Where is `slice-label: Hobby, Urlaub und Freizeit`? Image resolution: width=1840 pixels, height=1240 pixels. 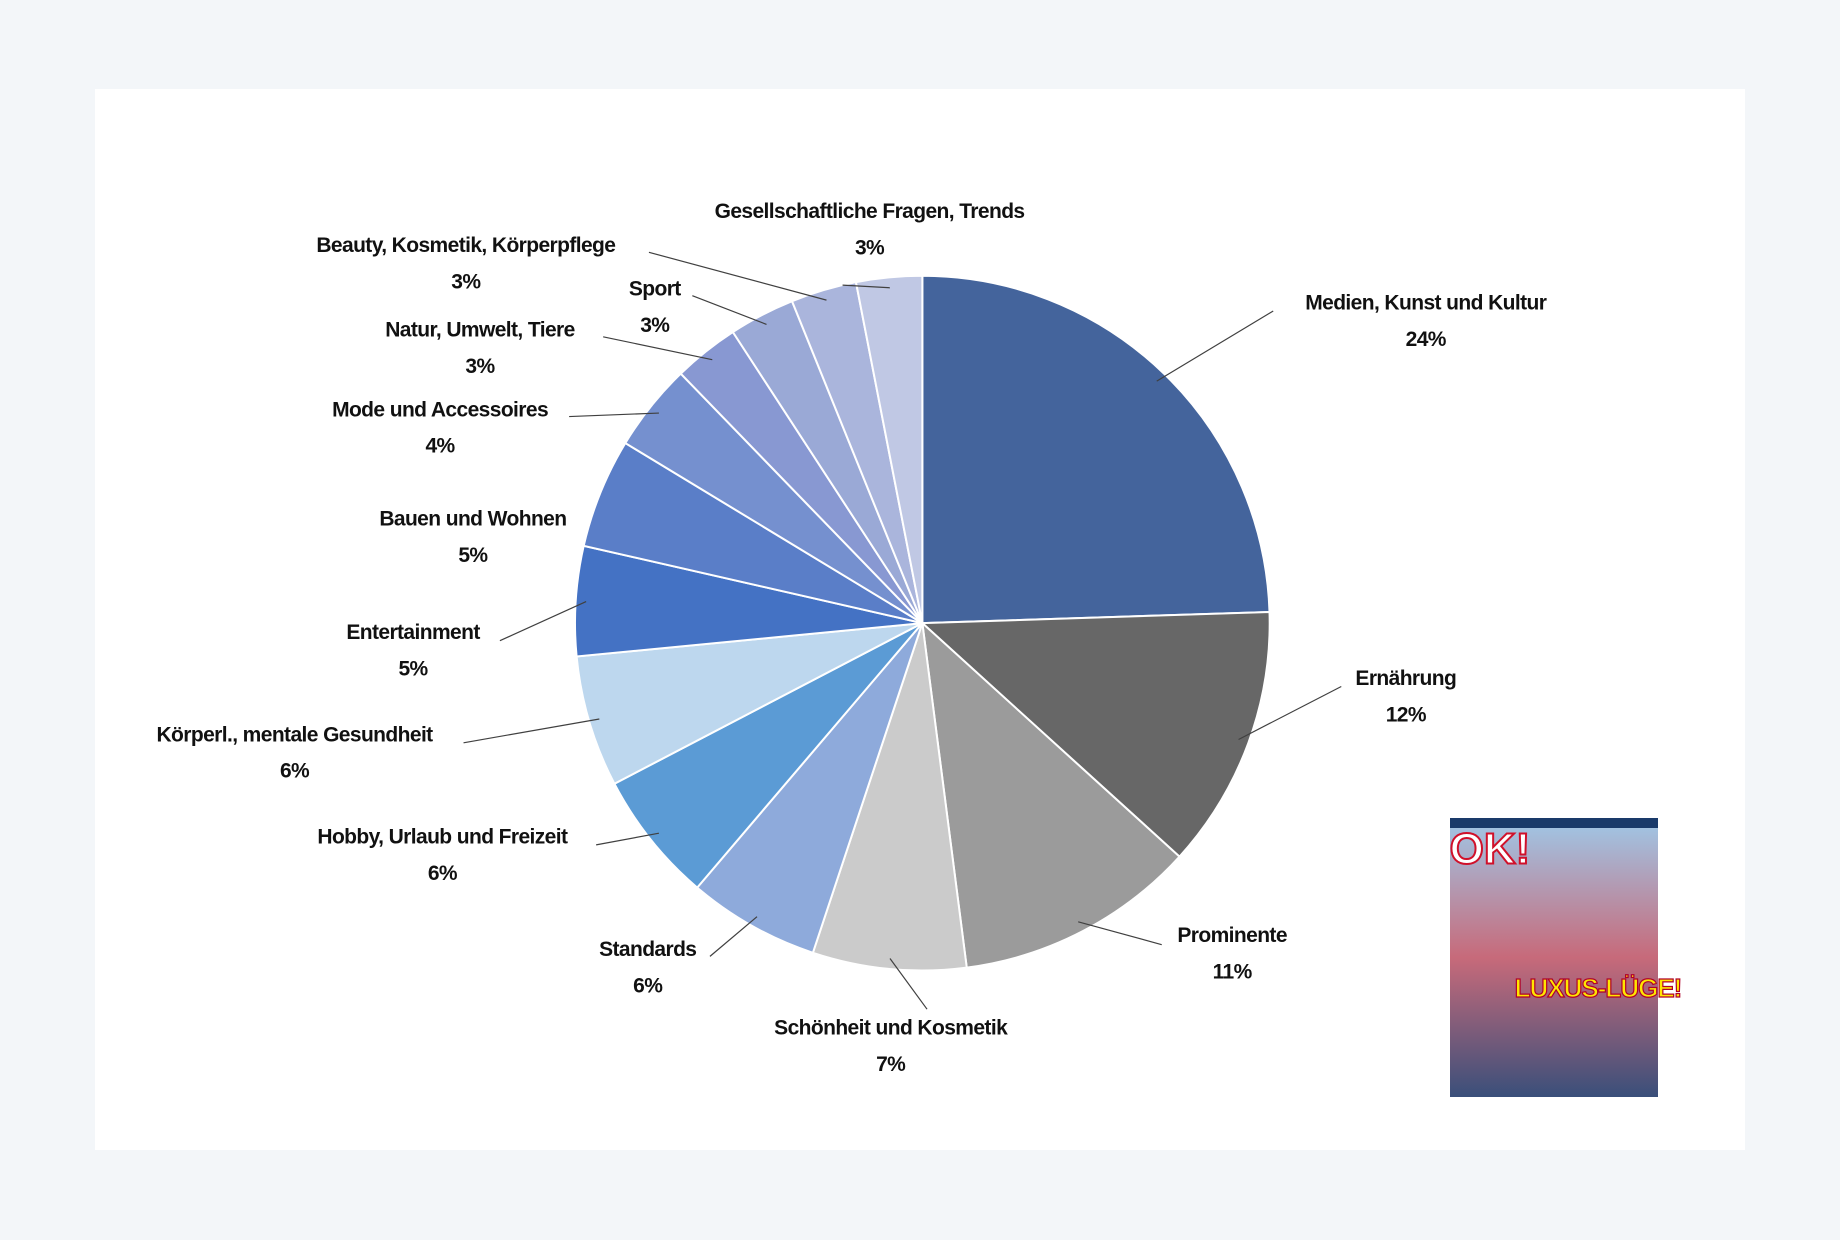
slice-label: Hobby, Urlaub und Freizeit is located at coordinates (442, 836).